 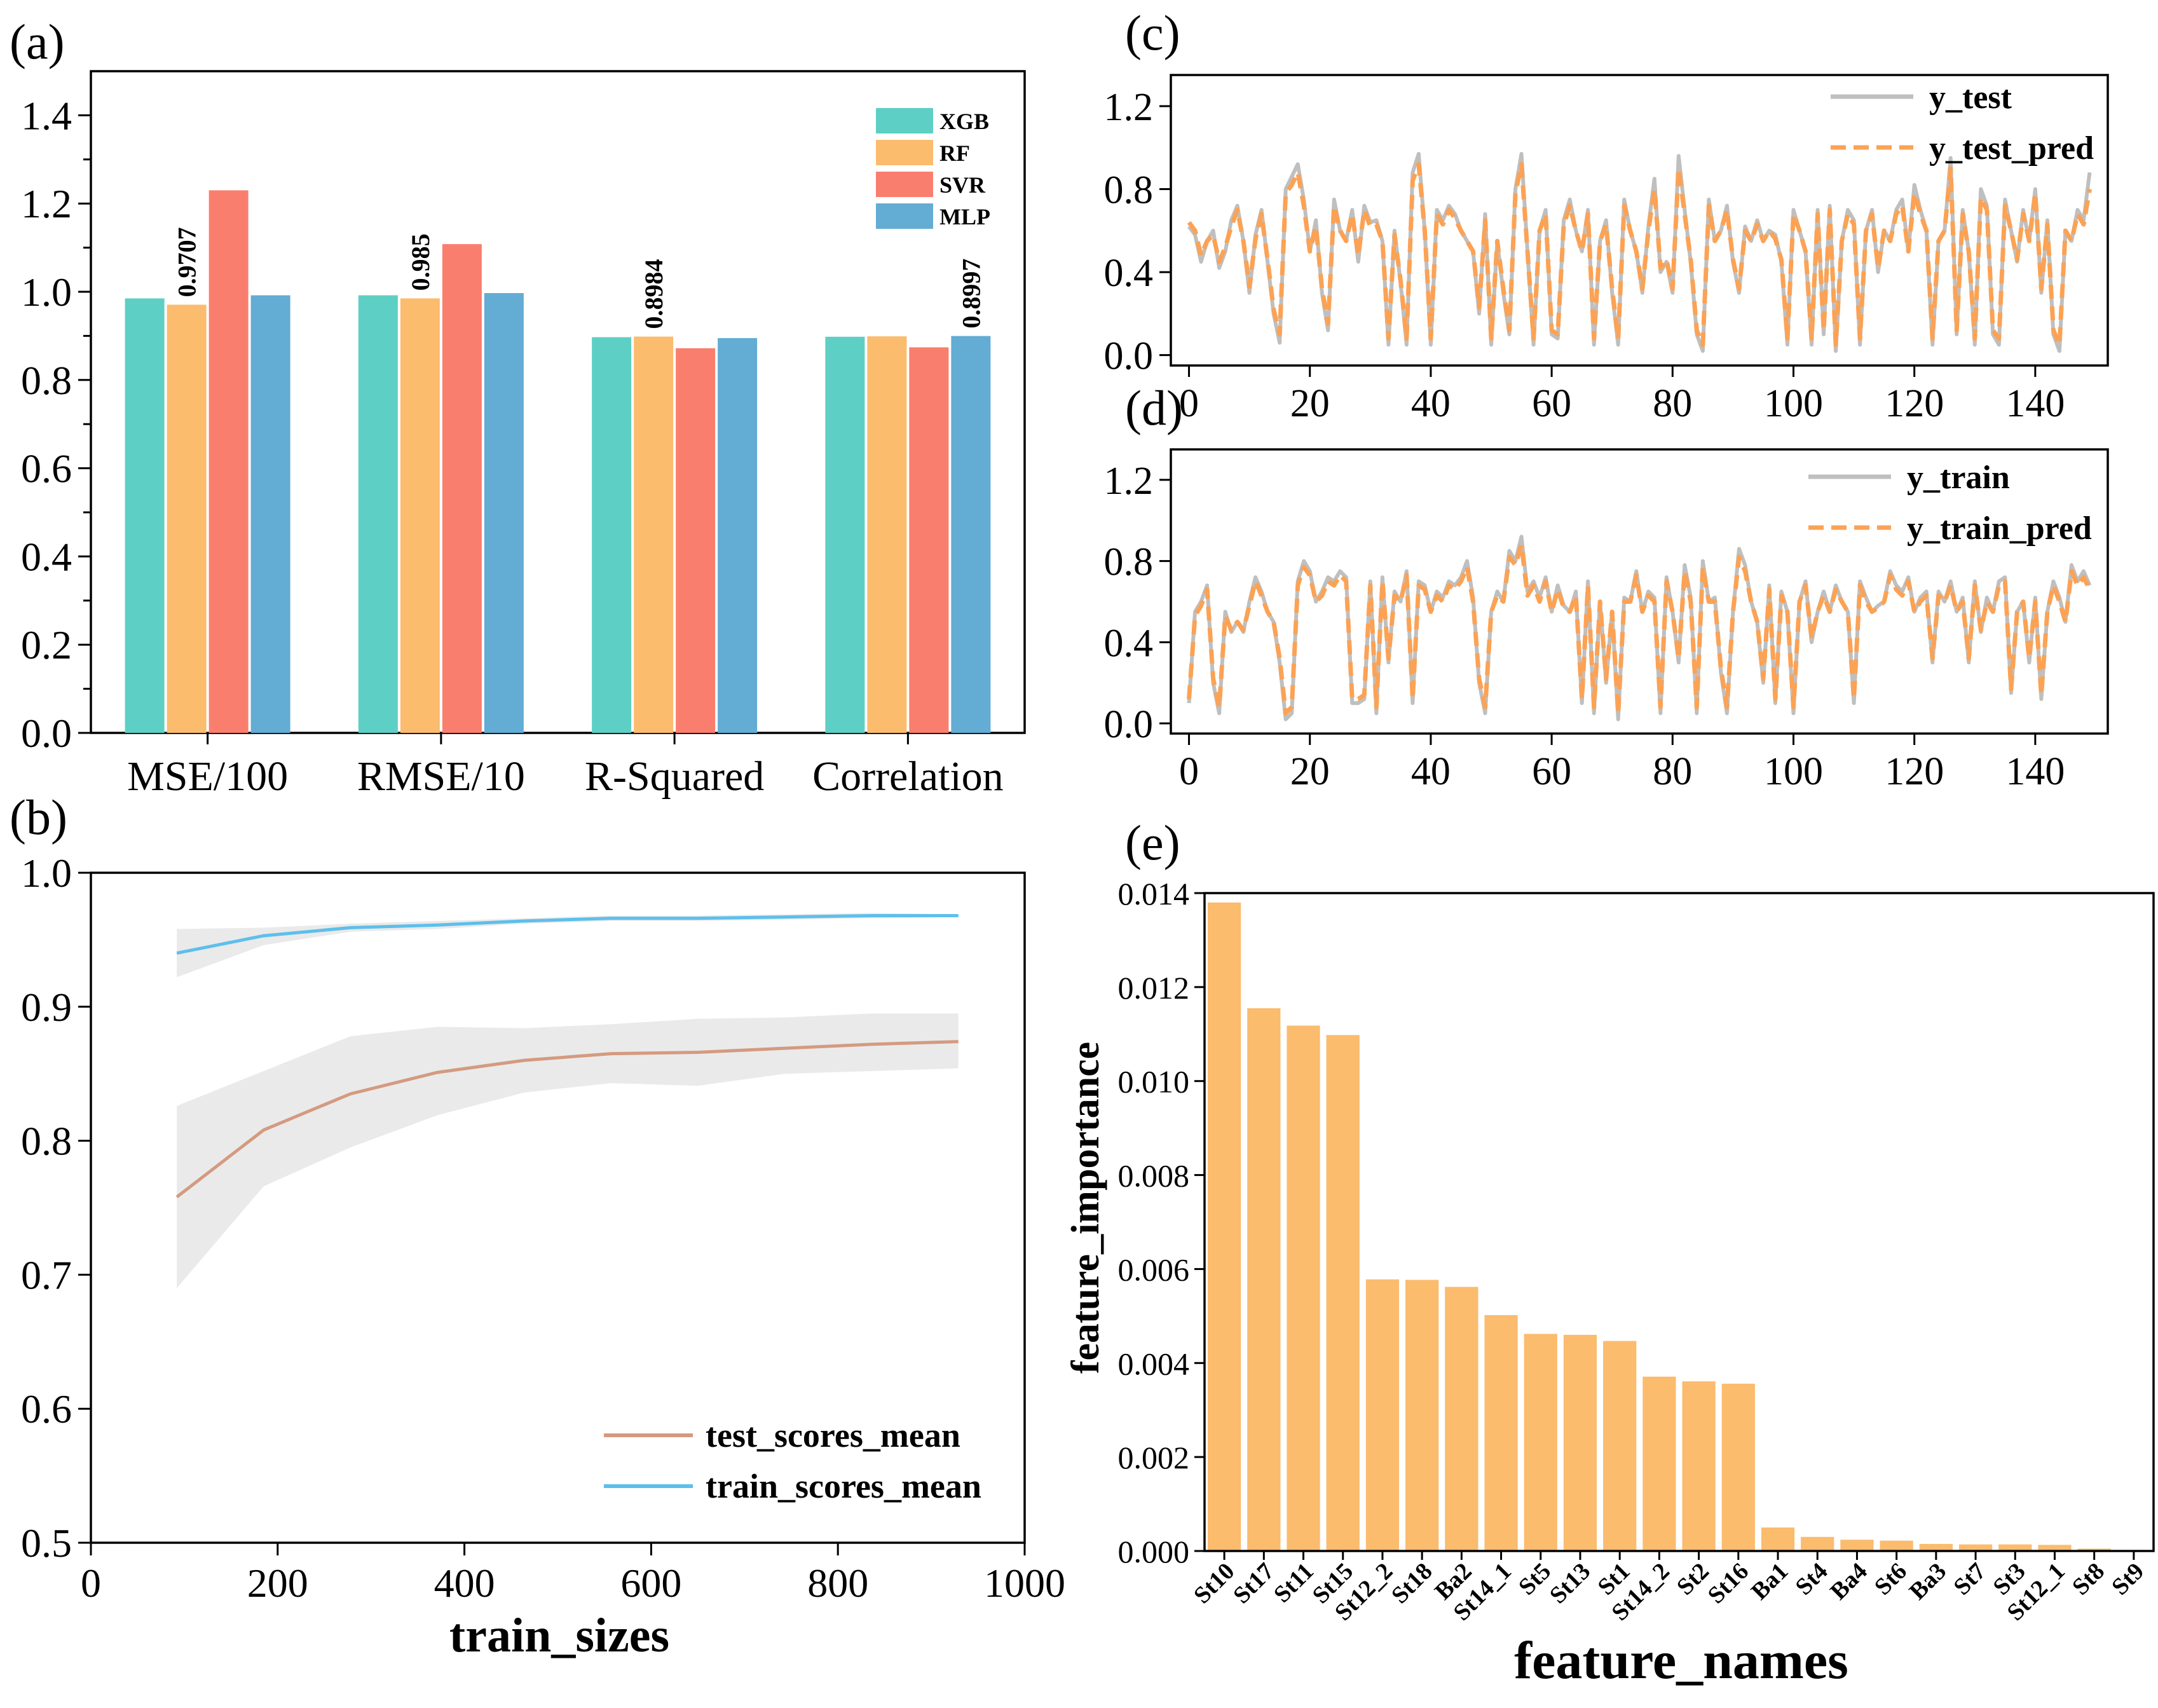 What do you see at coordinates (2035, 771) in the screenshot?
I see `x-tick-label: 140` at bounding box center [2035, 771].